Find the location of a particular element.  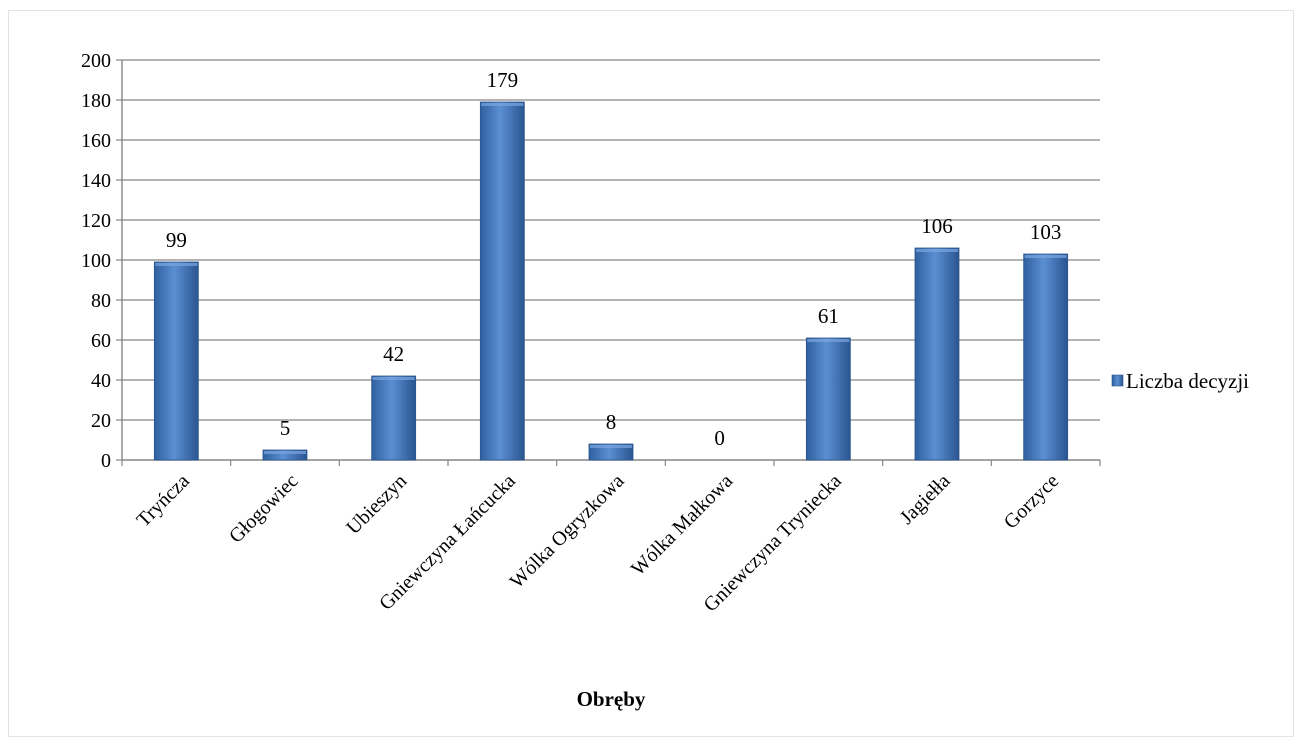

y-tick-label: 40 is located at coordinates (101, 381).